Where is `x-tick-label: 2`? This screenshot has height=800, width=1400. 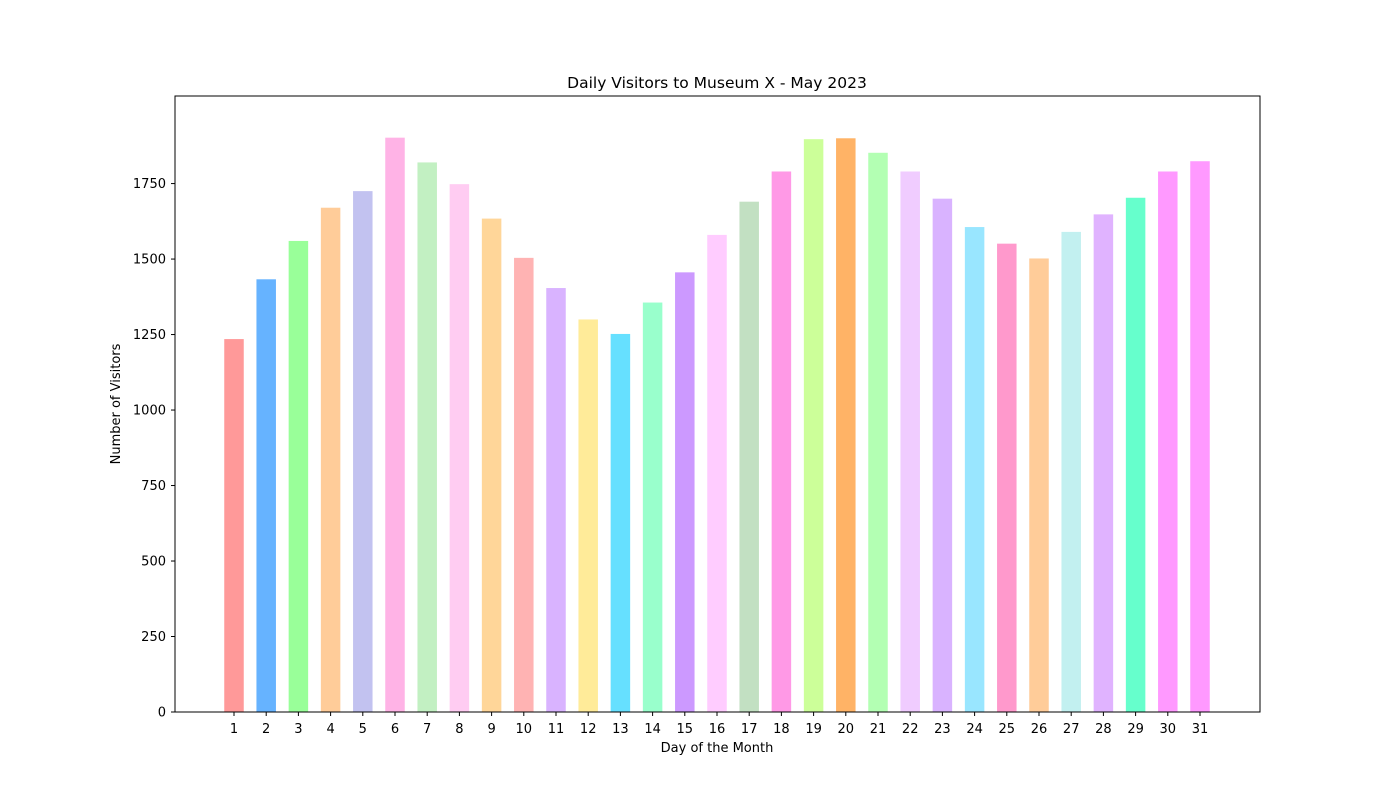 x-tick-label: 2 is located at coordinates (266, 729).